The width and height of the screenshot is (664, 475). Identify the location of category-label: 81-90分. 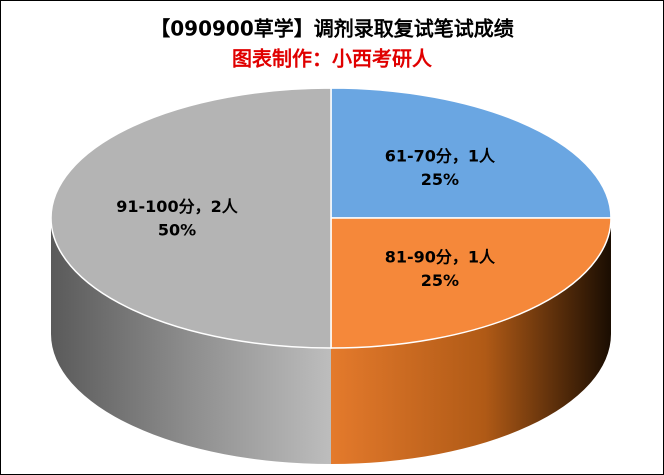
(418, 256).